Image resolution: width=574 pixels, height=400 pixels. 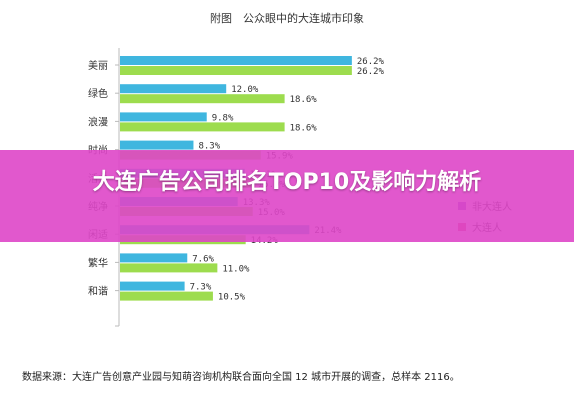 What do you see at coordinates (203, 259) in the screenshot?
I see `data-label: 7.6%` at bounding box center [203, 259].